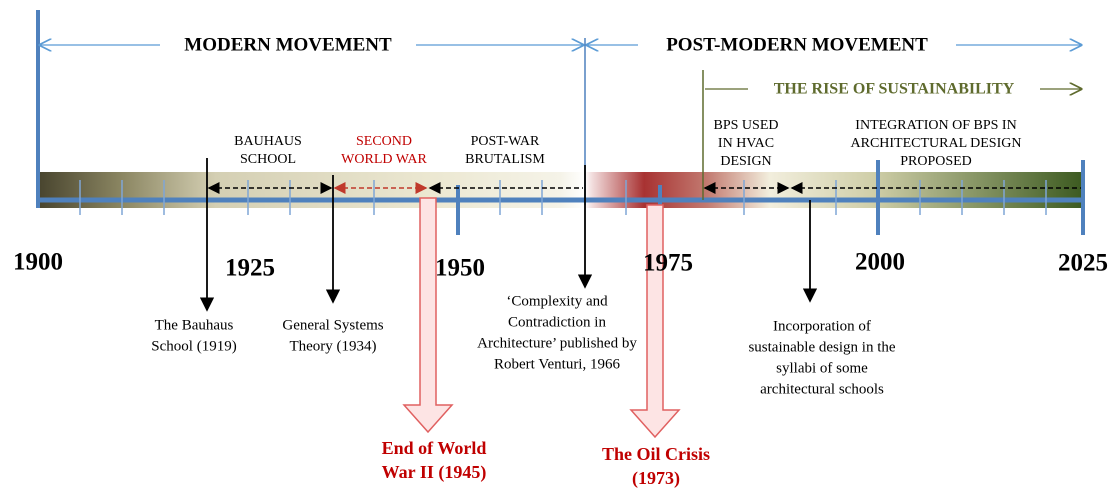 The width and height of the screenshot is (1119, 493). What do you see at coordinates (193, 346) in the screenshot?
I see `event-label: School (1919)` at bounding box center [193, 346].